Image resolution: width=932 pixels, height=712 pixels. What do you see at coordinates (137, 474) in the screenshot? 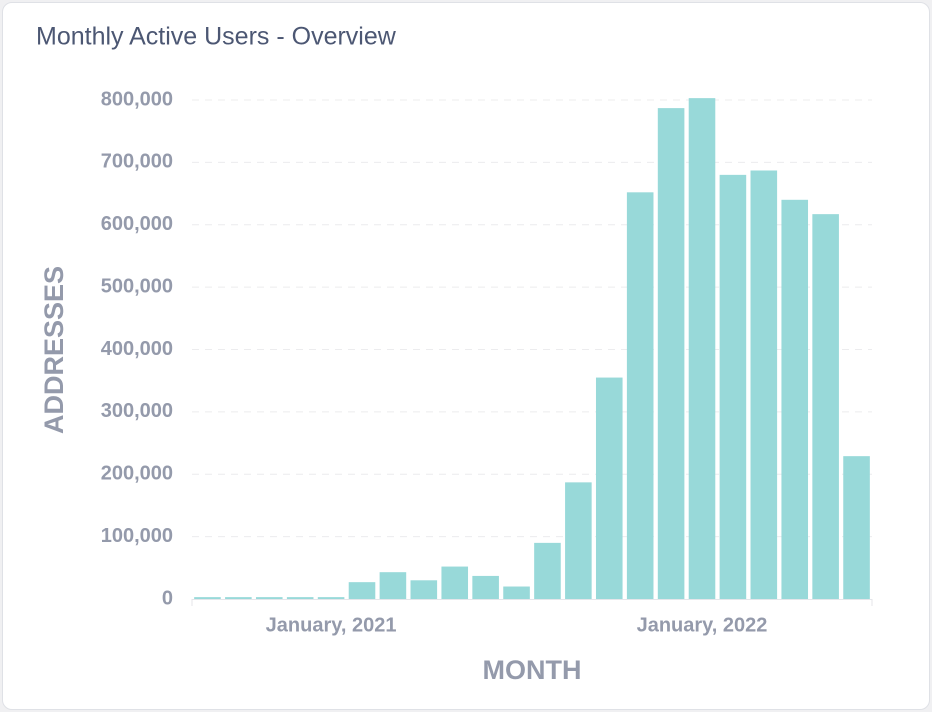
I see `y-tick-label: 200,000` at bounding box center [137, 474].